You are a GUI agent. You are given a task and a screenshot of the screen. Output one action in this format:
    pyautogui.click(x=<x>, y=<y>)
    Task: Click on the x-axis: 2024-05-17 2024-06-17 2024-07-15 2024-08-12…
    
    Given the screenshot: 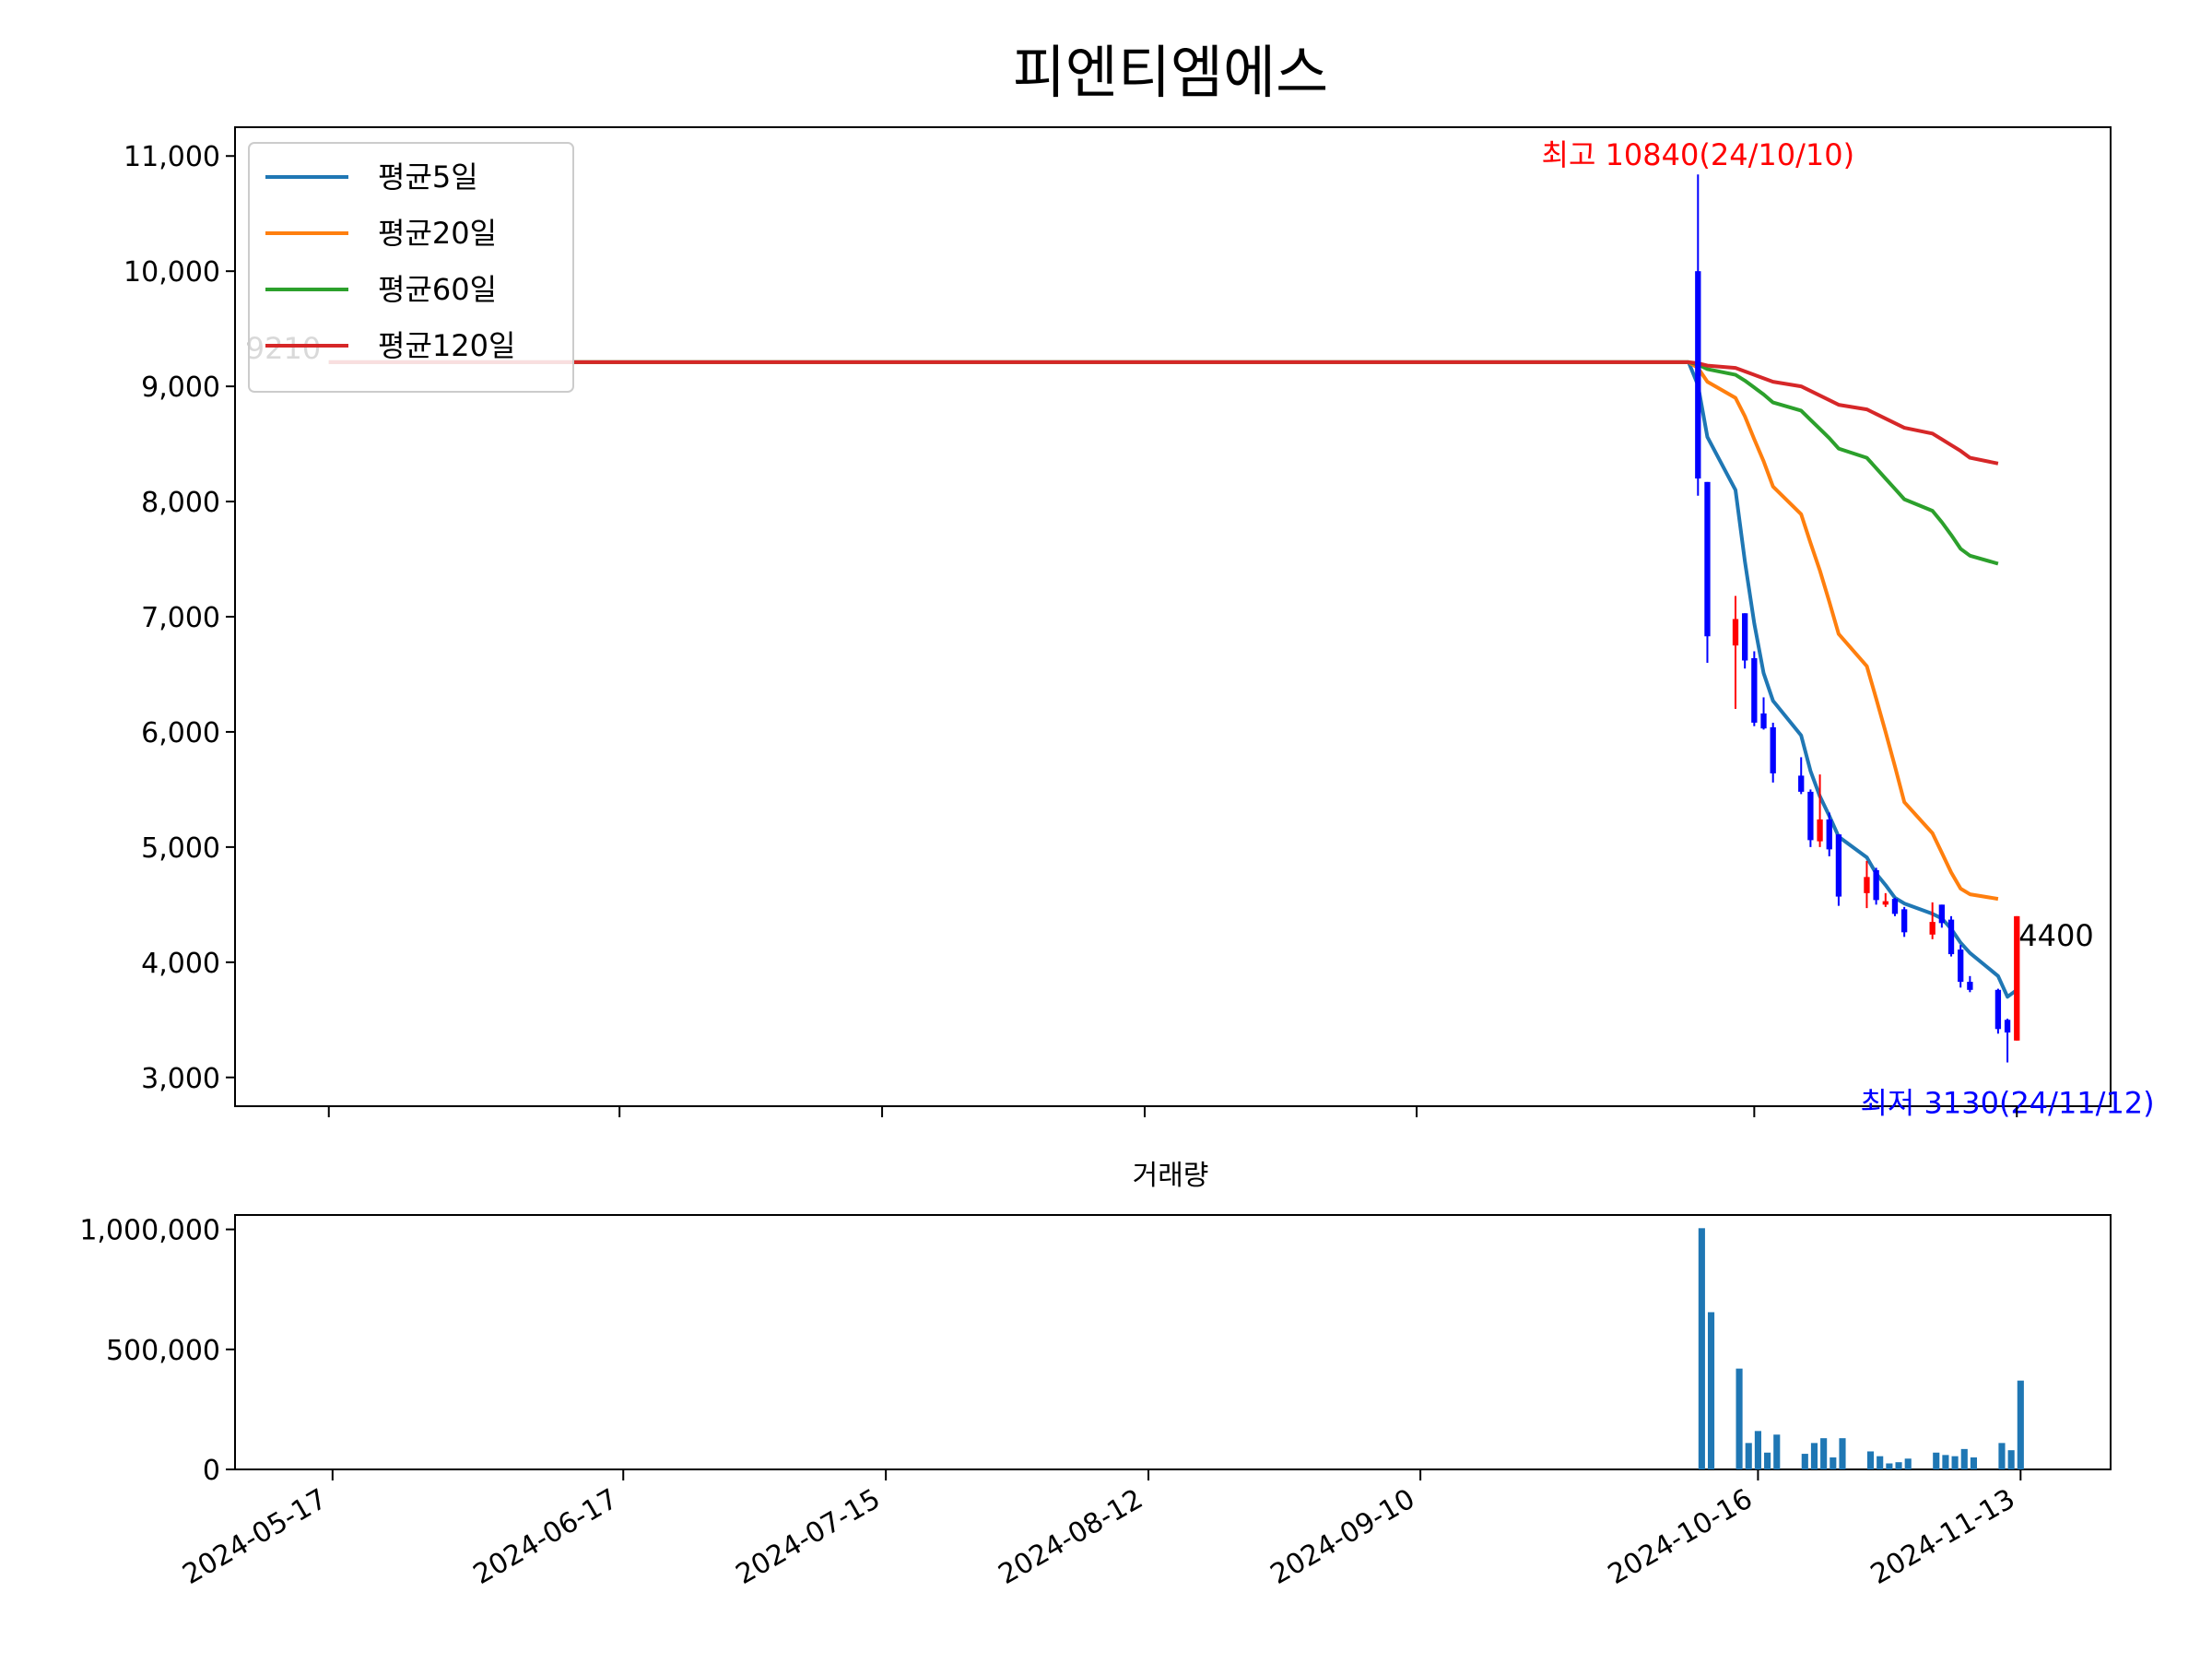 What is the action you would take?
    pyautogui.click(x=1099, y=1530)
    